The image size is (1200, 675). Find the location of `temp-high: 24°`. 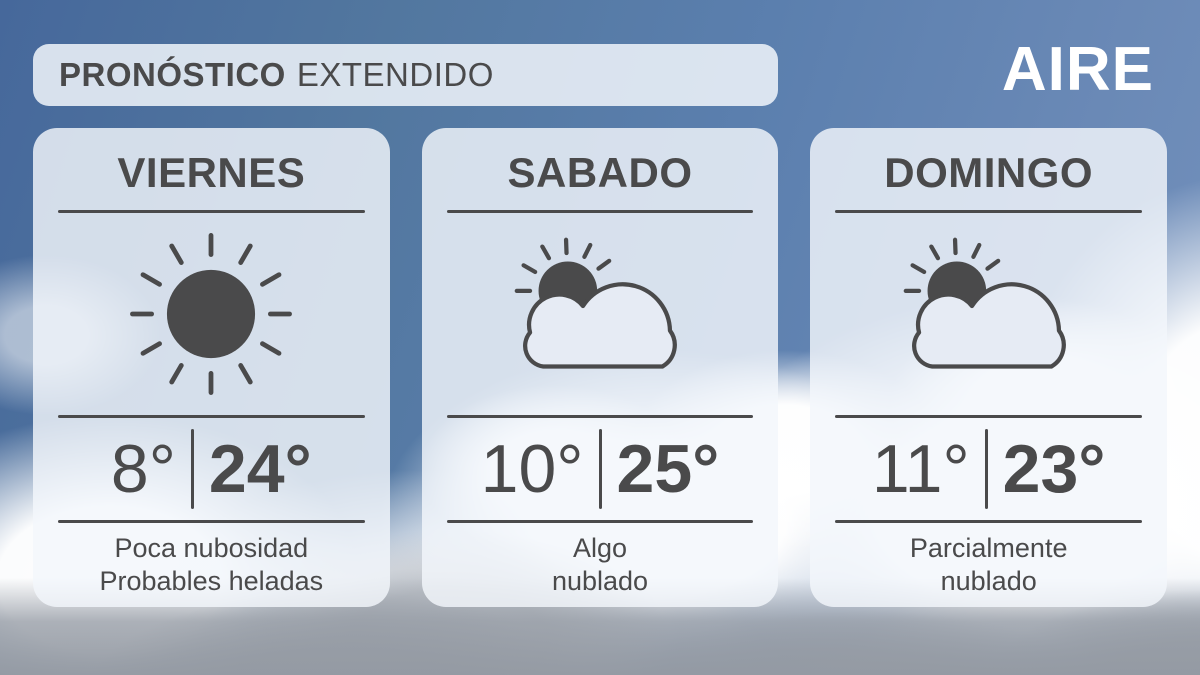

temp-high: 24° is located at coordinates (260, 469).